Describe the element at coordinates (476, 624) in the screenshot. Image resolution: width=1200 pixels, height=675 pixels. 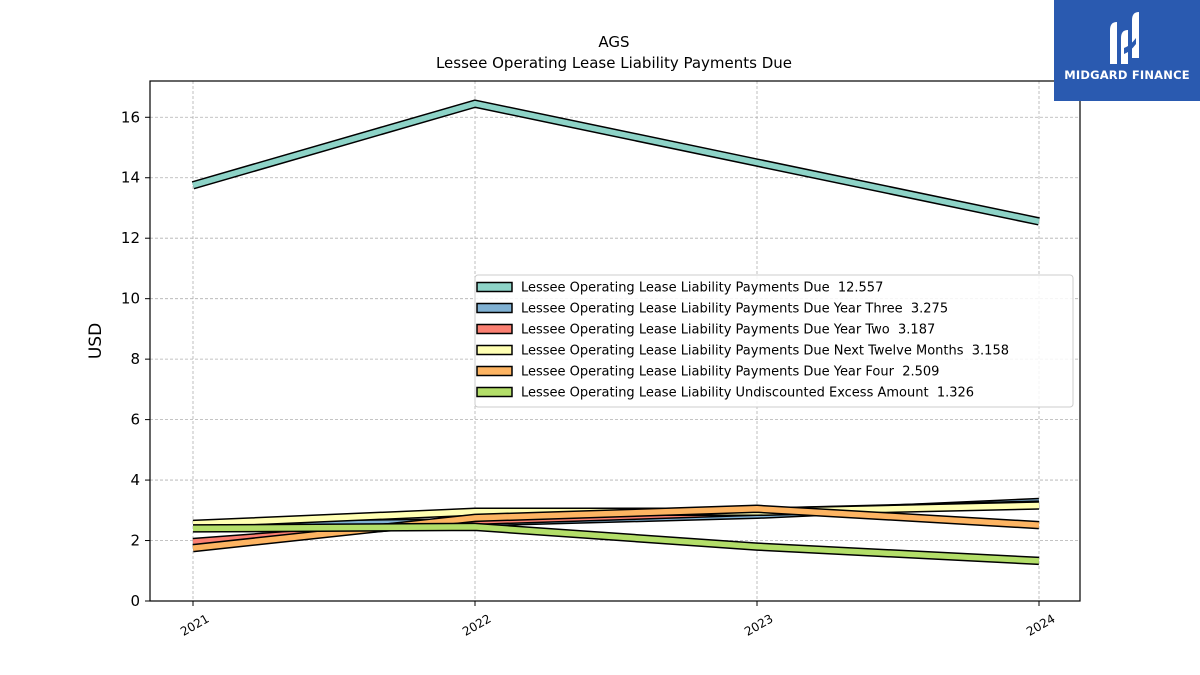
I see `x-tick-label: 2022` at that location.